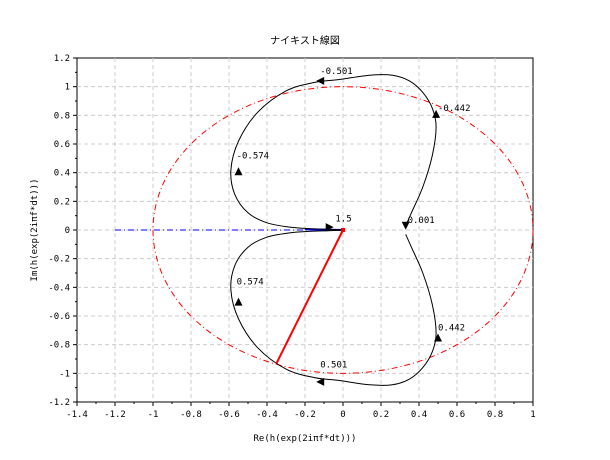  Describe the element at coordinates (454, 109) in the screenshot. I see `frequency-label: -0.442` at that location.